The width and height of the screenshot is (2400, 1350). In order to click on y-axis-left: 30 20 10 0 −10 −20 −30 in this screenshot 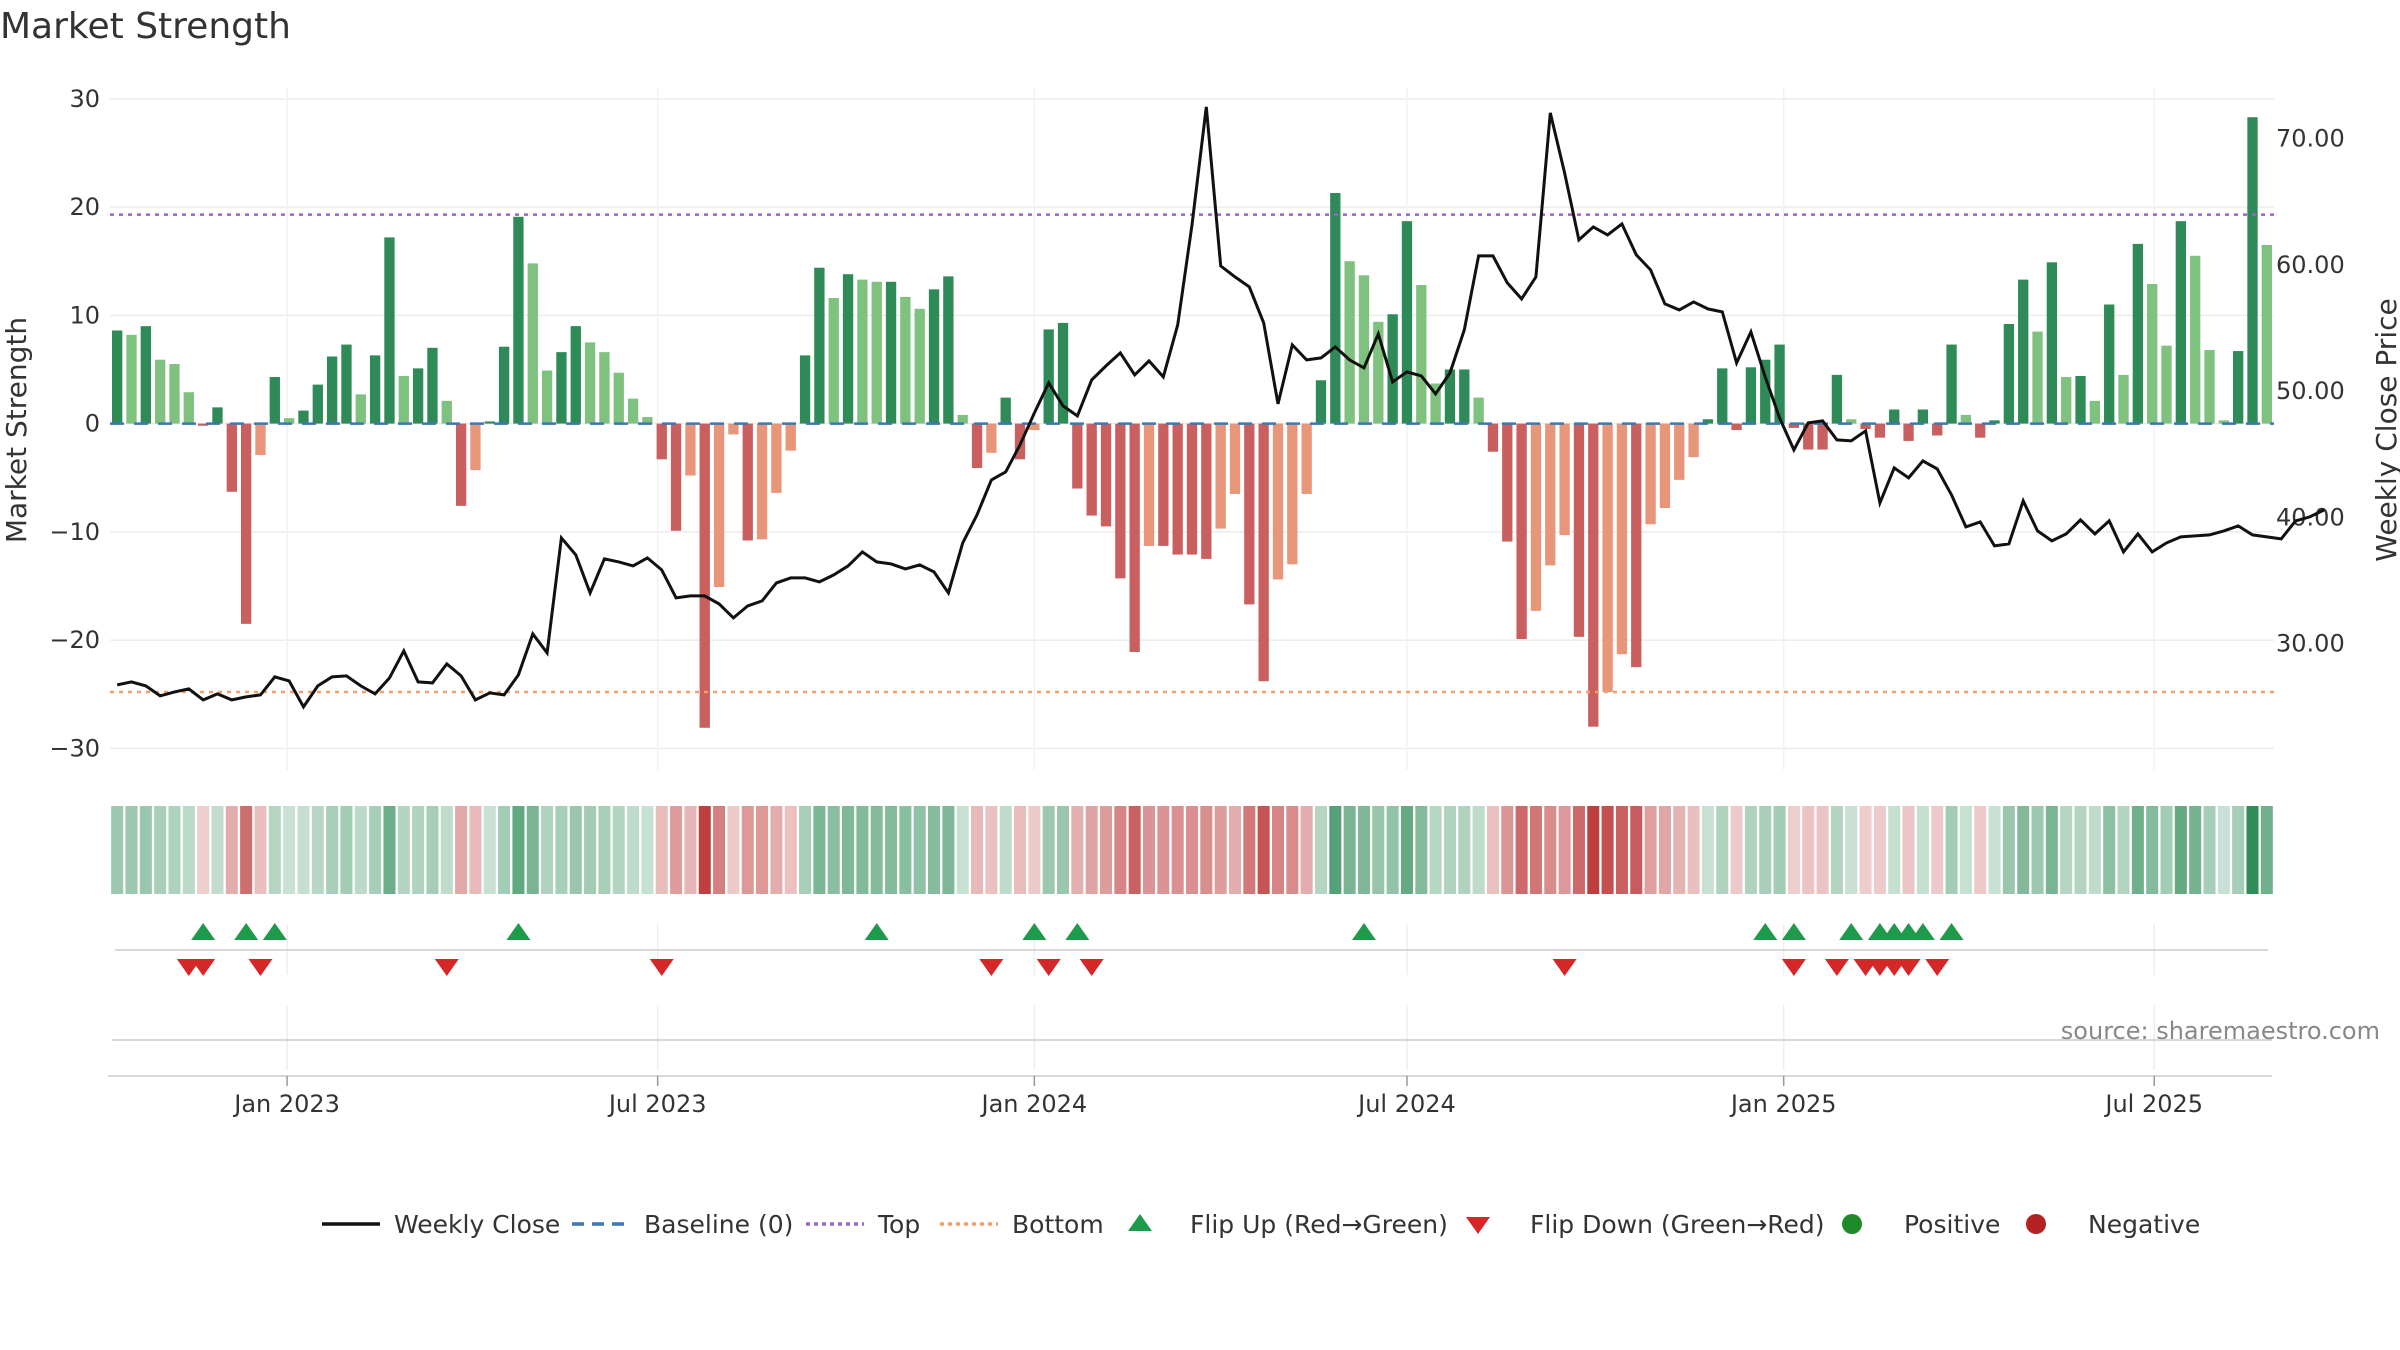, I will do `click(74, 424)`.